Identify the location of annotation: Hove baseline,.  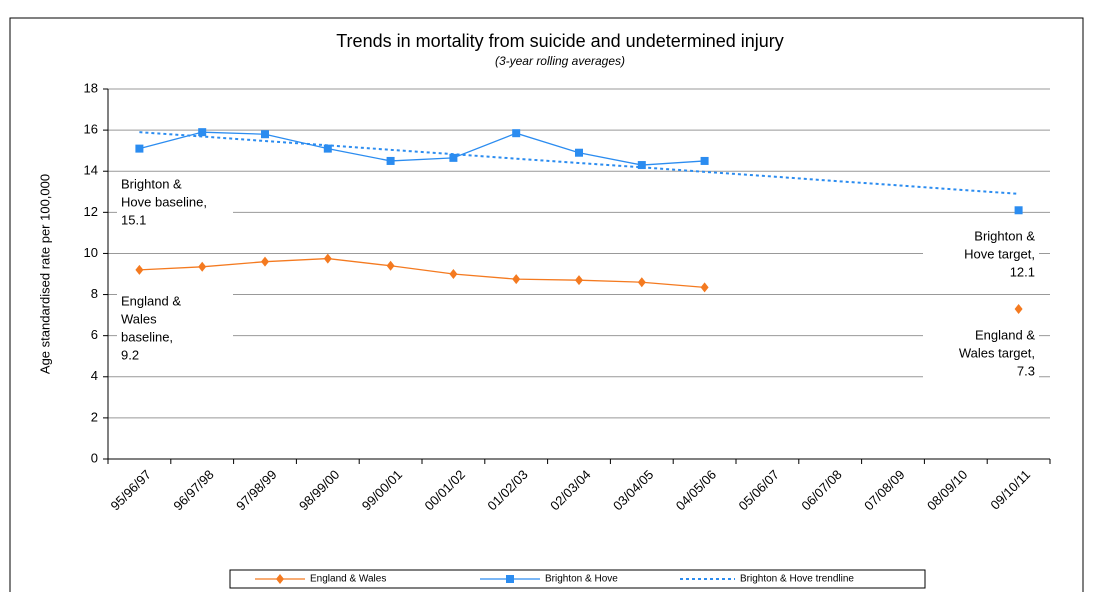
(164, 201).